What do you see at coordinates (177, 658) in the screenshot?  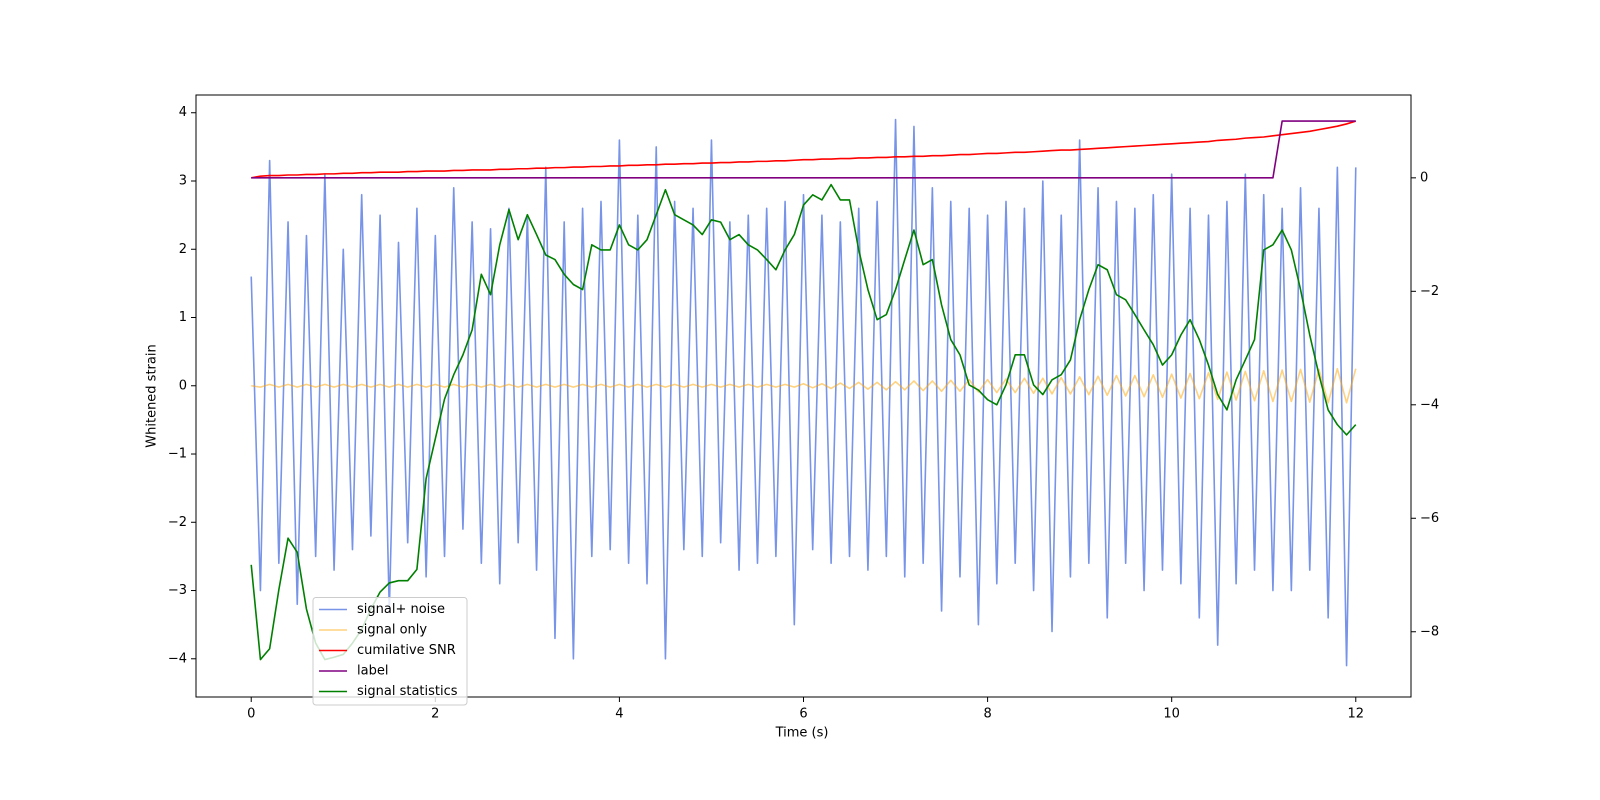 I see `y-tick-label: −4` at bounding box center [177, 658].